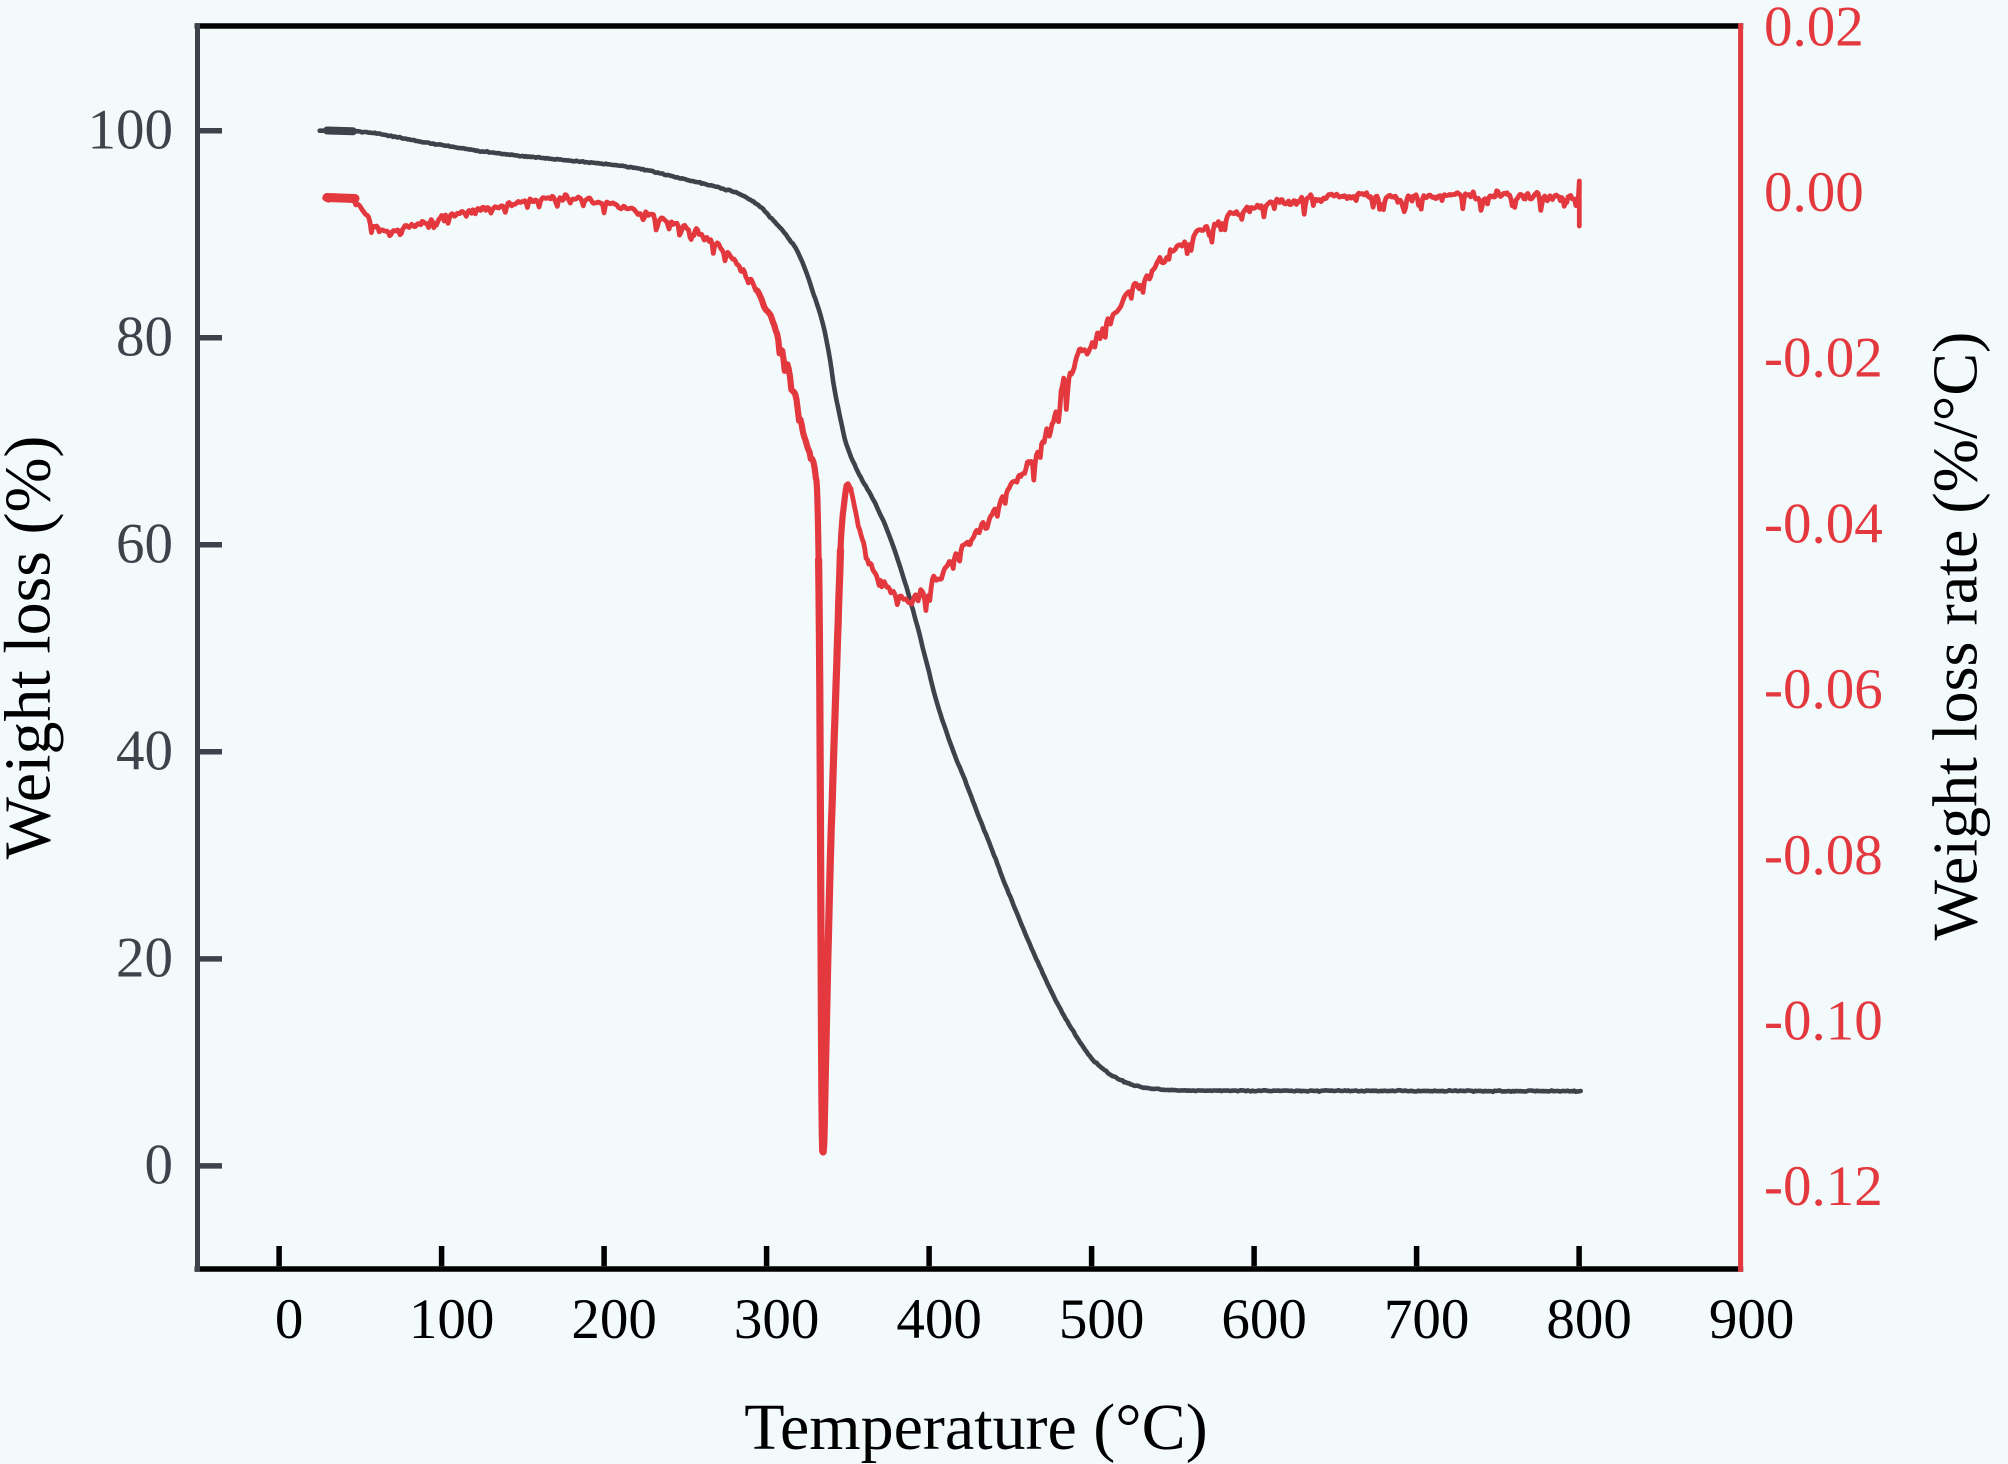 The height and width of the screenshot is (1464, 2008). I want to click on svg-text: 700, so click(1427, 1319).